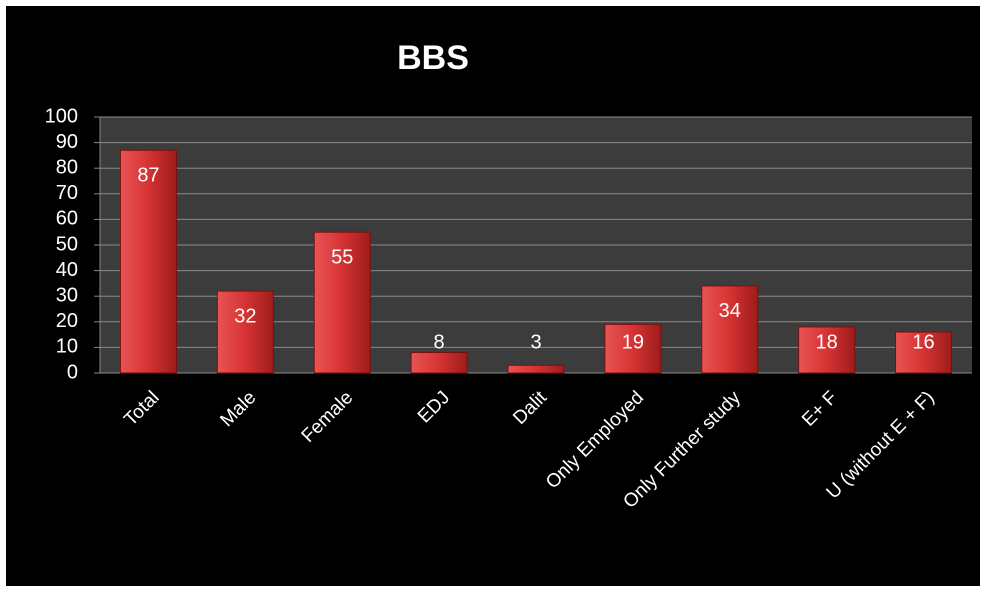  What do you see at coordinates (67, 270) in the screenshot?
I see `y-tick-label: 40` at bounding box center [67, 270].